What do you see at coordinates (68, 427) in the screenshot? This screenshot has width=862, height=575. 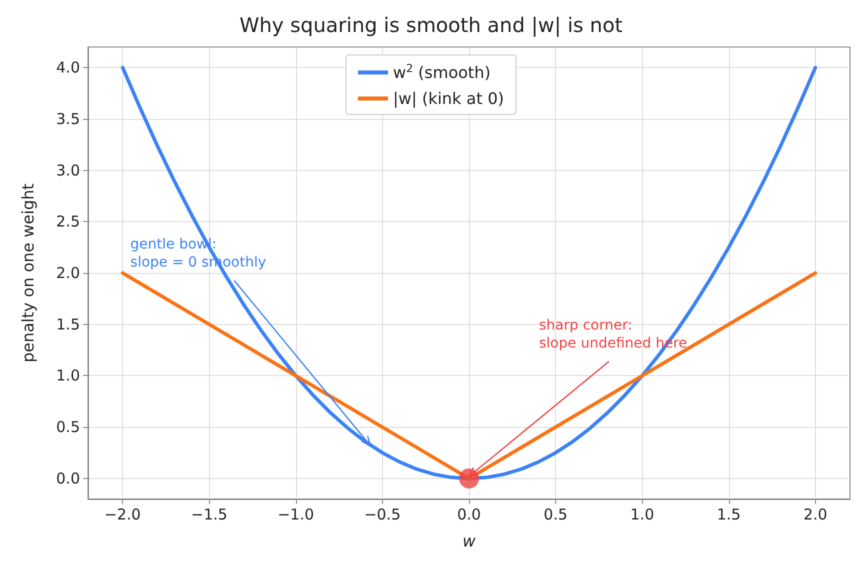 I see `y-tick-label: 0.5` at bounding box center [68, 427].